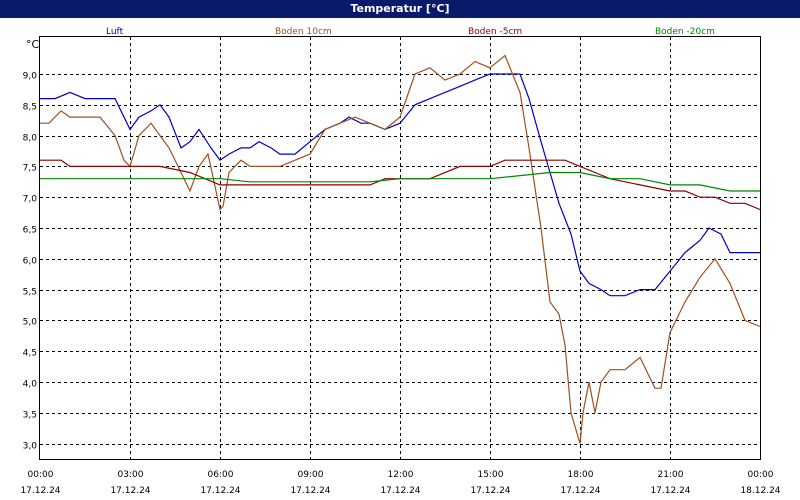  Describe the element at coordinates (30, 416) in the screenshot. I see `y-tick-label: 3,5` at that location.